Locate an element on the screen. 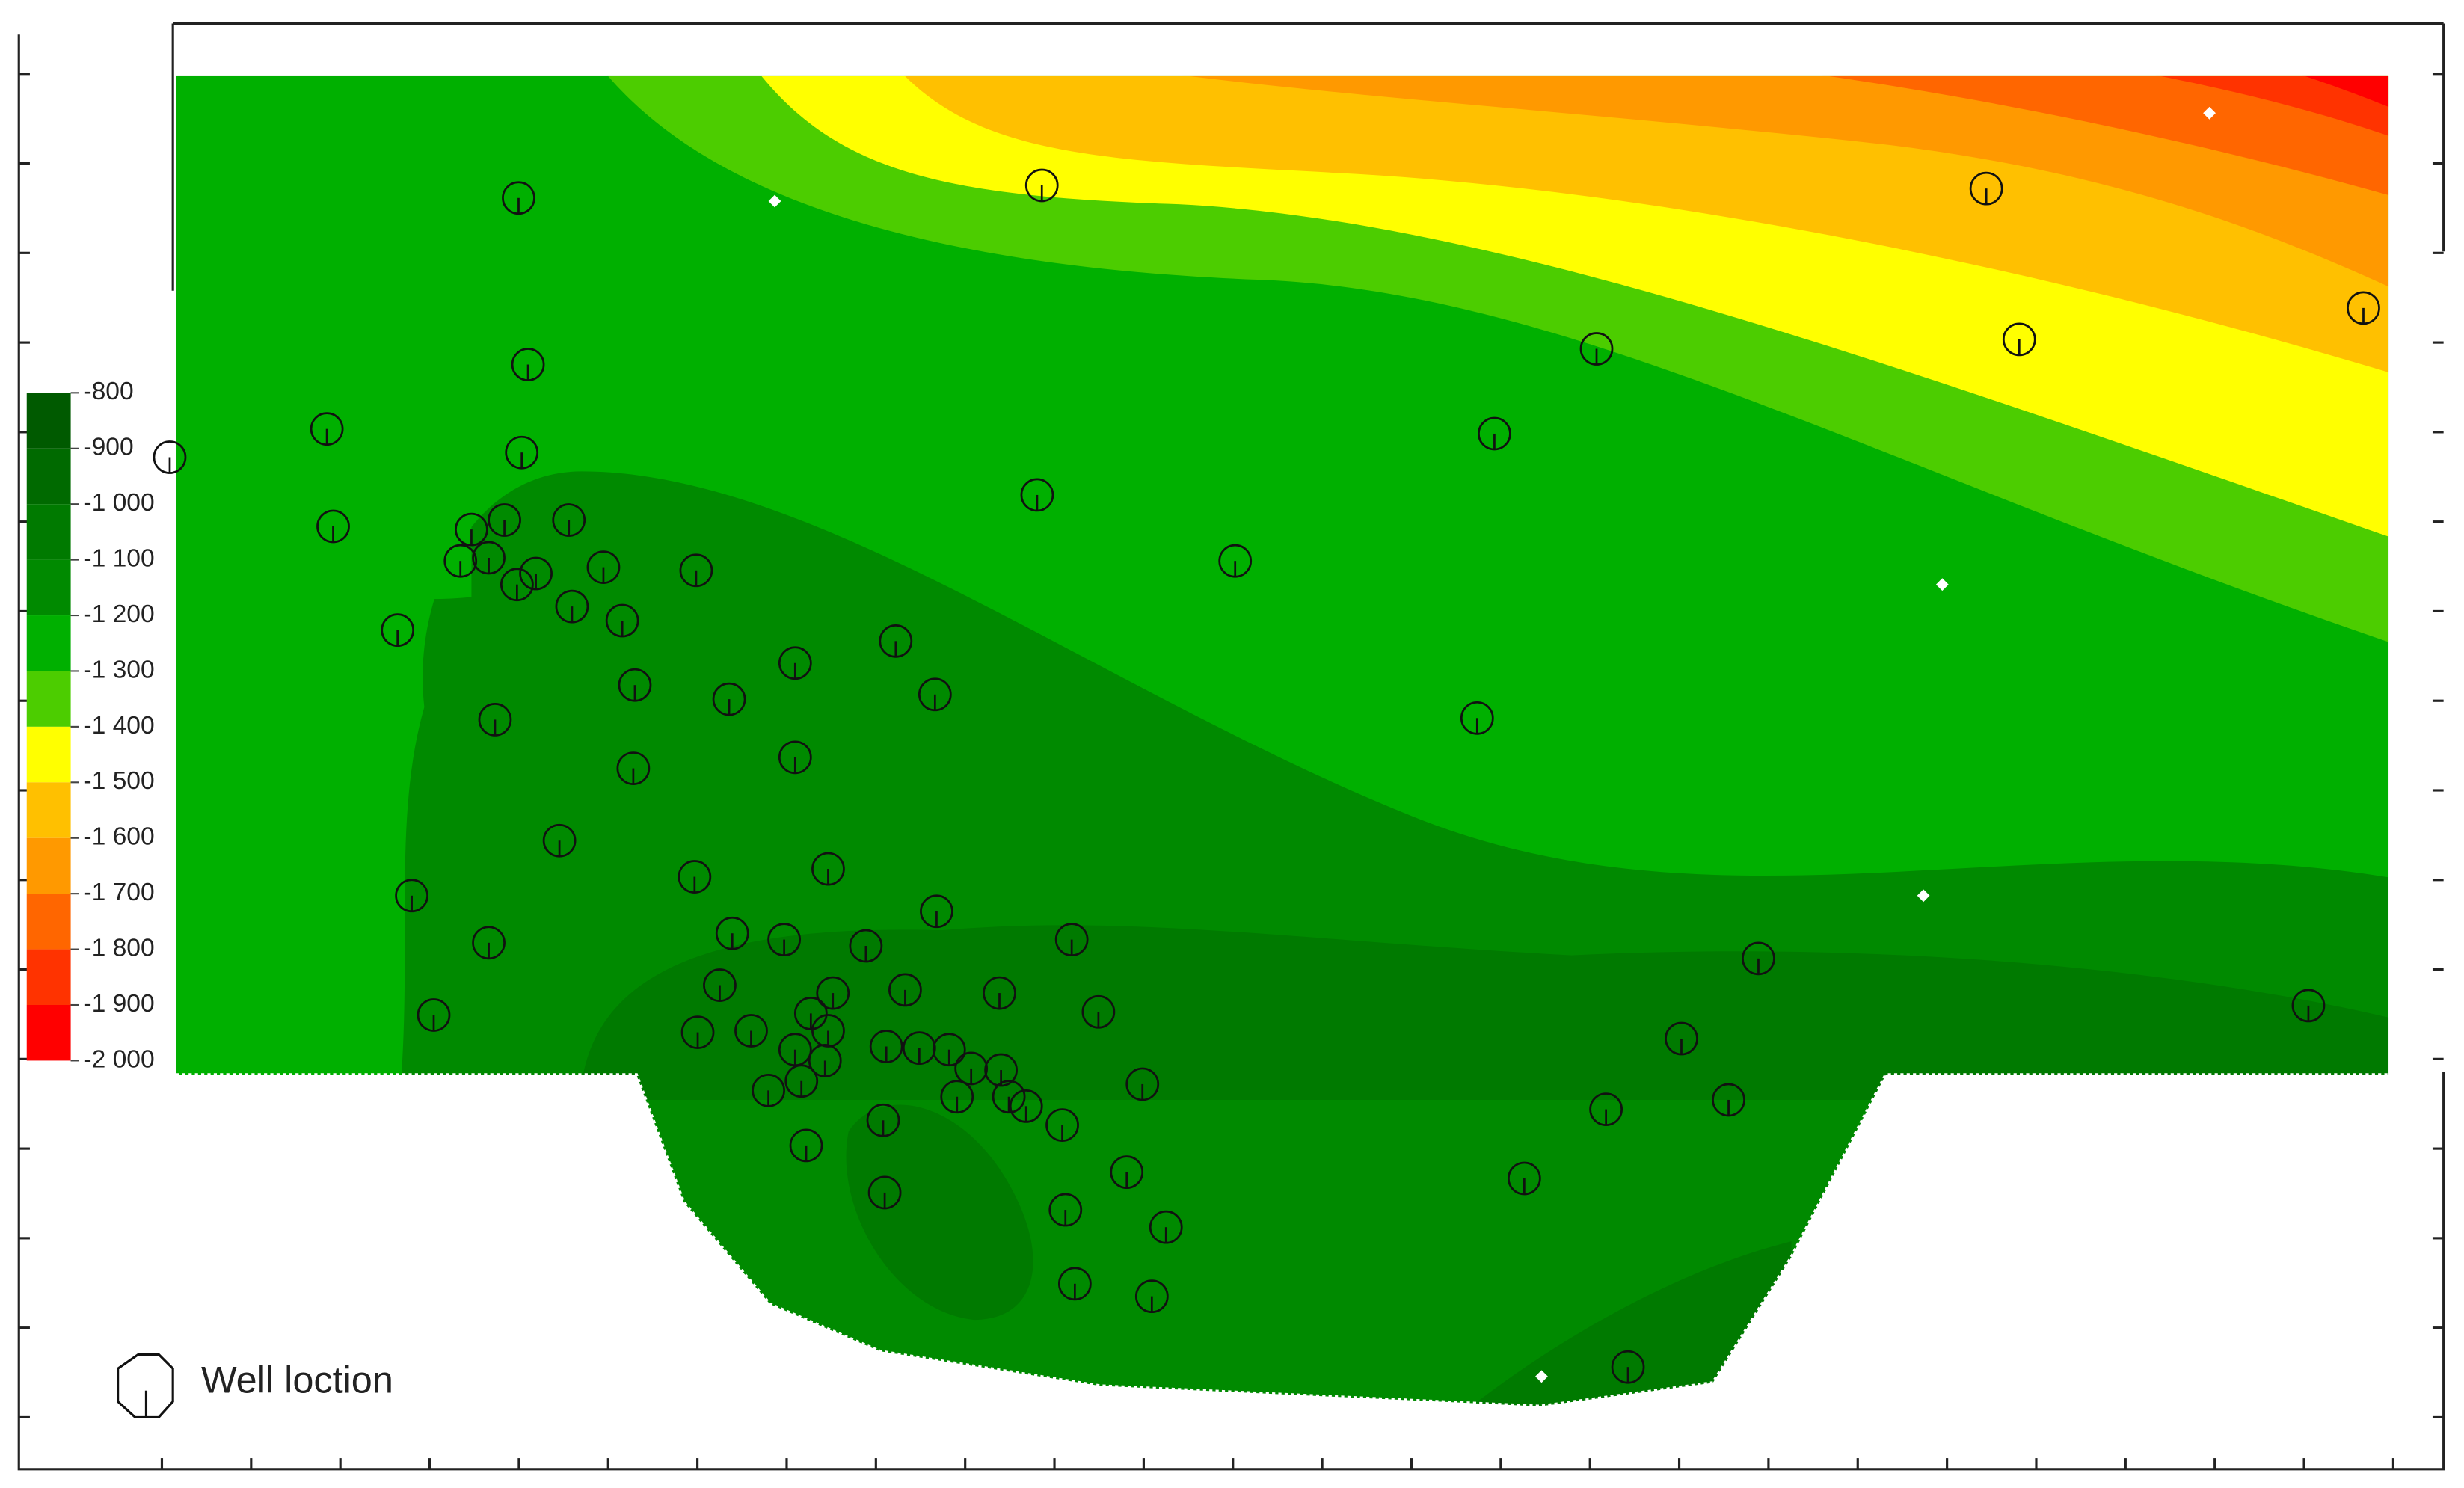  colorbar-label: -1 800 is located at coordinates (118, 948).